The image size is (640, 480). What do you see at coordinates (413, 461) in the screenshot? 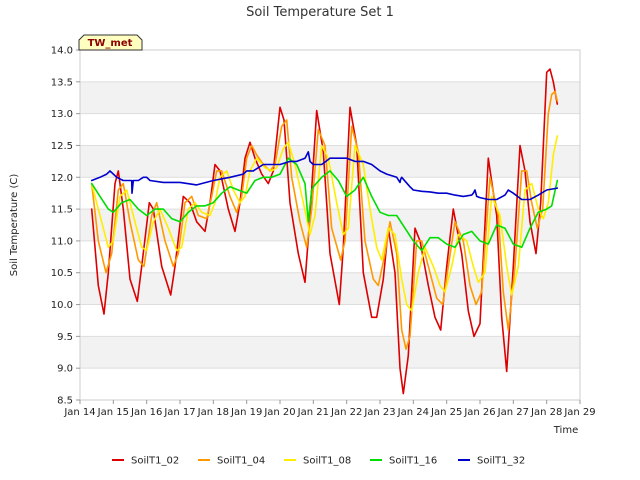
I see `legend-label: SoilT1_16` at bounding box center [413, 461].